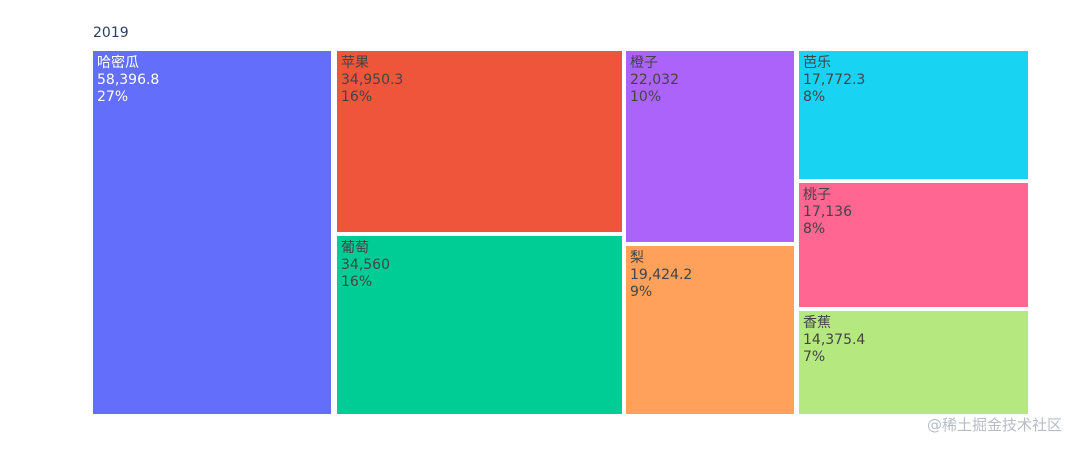 The image size is (1080, 451). I want to click on tile-label-group: 梨 19,424.2 9%, so click(661, 275).